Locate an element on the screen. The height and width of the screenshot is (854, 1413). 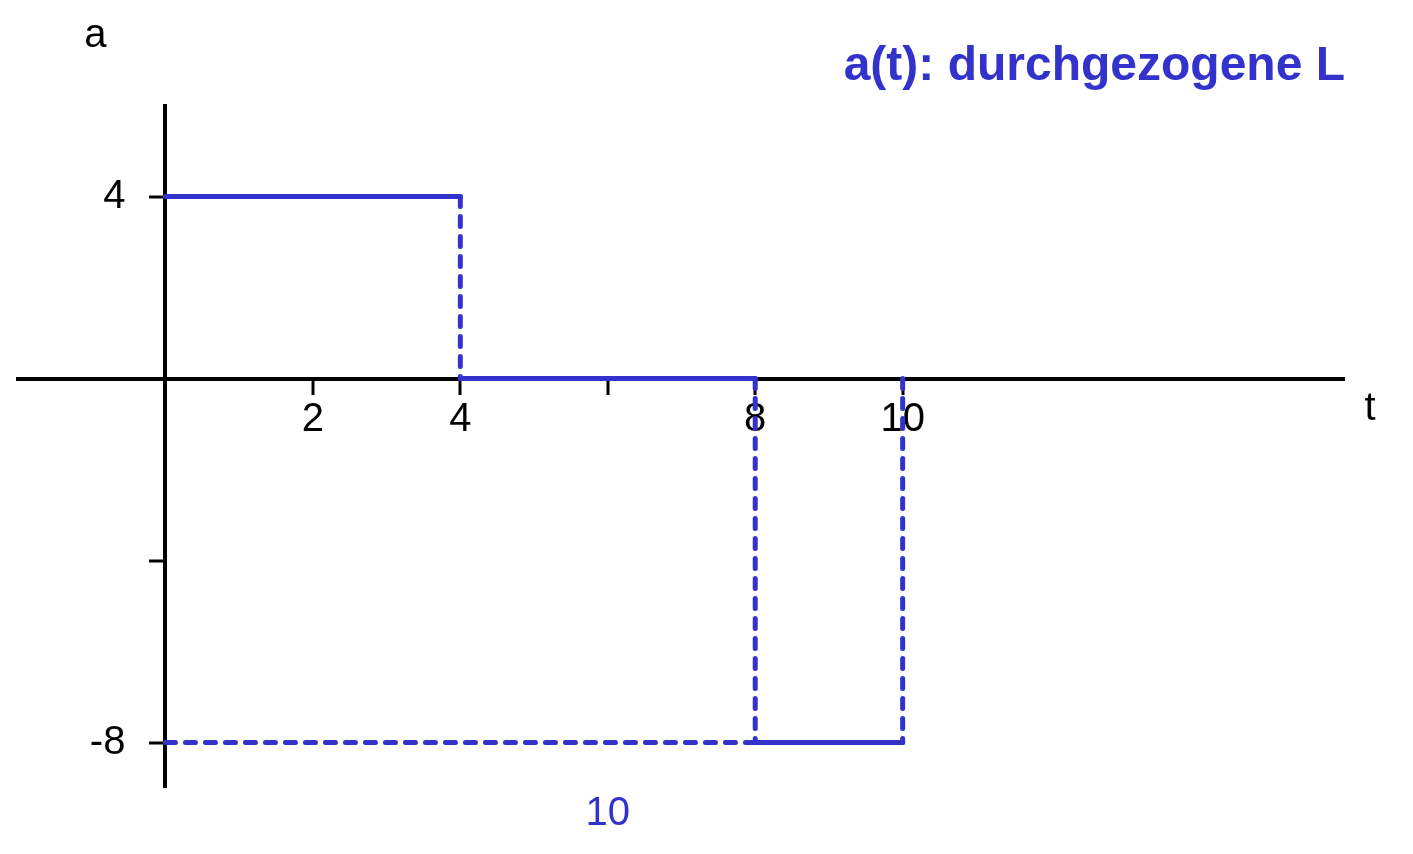
y-axis-title: a is located at coordinates (96, 33).